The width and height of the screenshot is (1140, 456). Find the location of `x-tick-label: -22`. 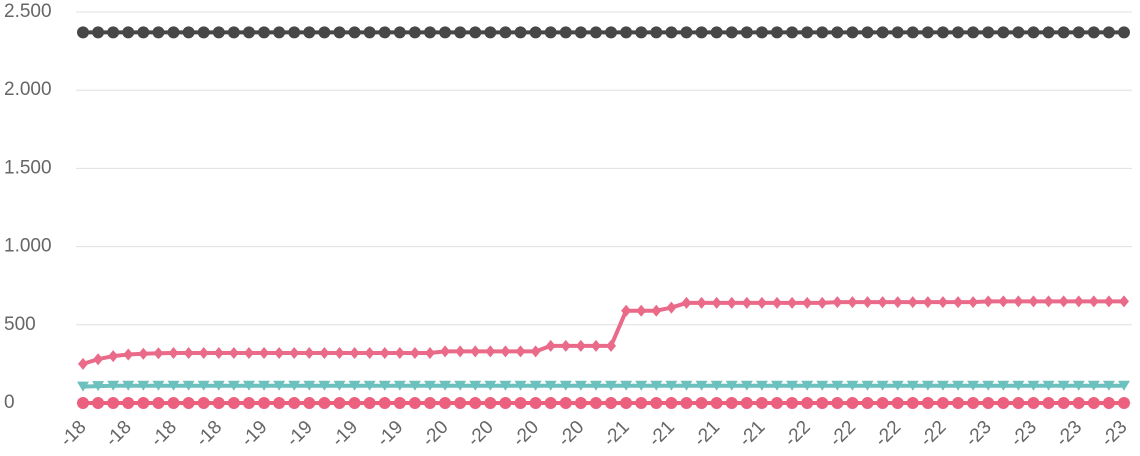

x-tick-label: -22 is located at coordinates (888, 434).